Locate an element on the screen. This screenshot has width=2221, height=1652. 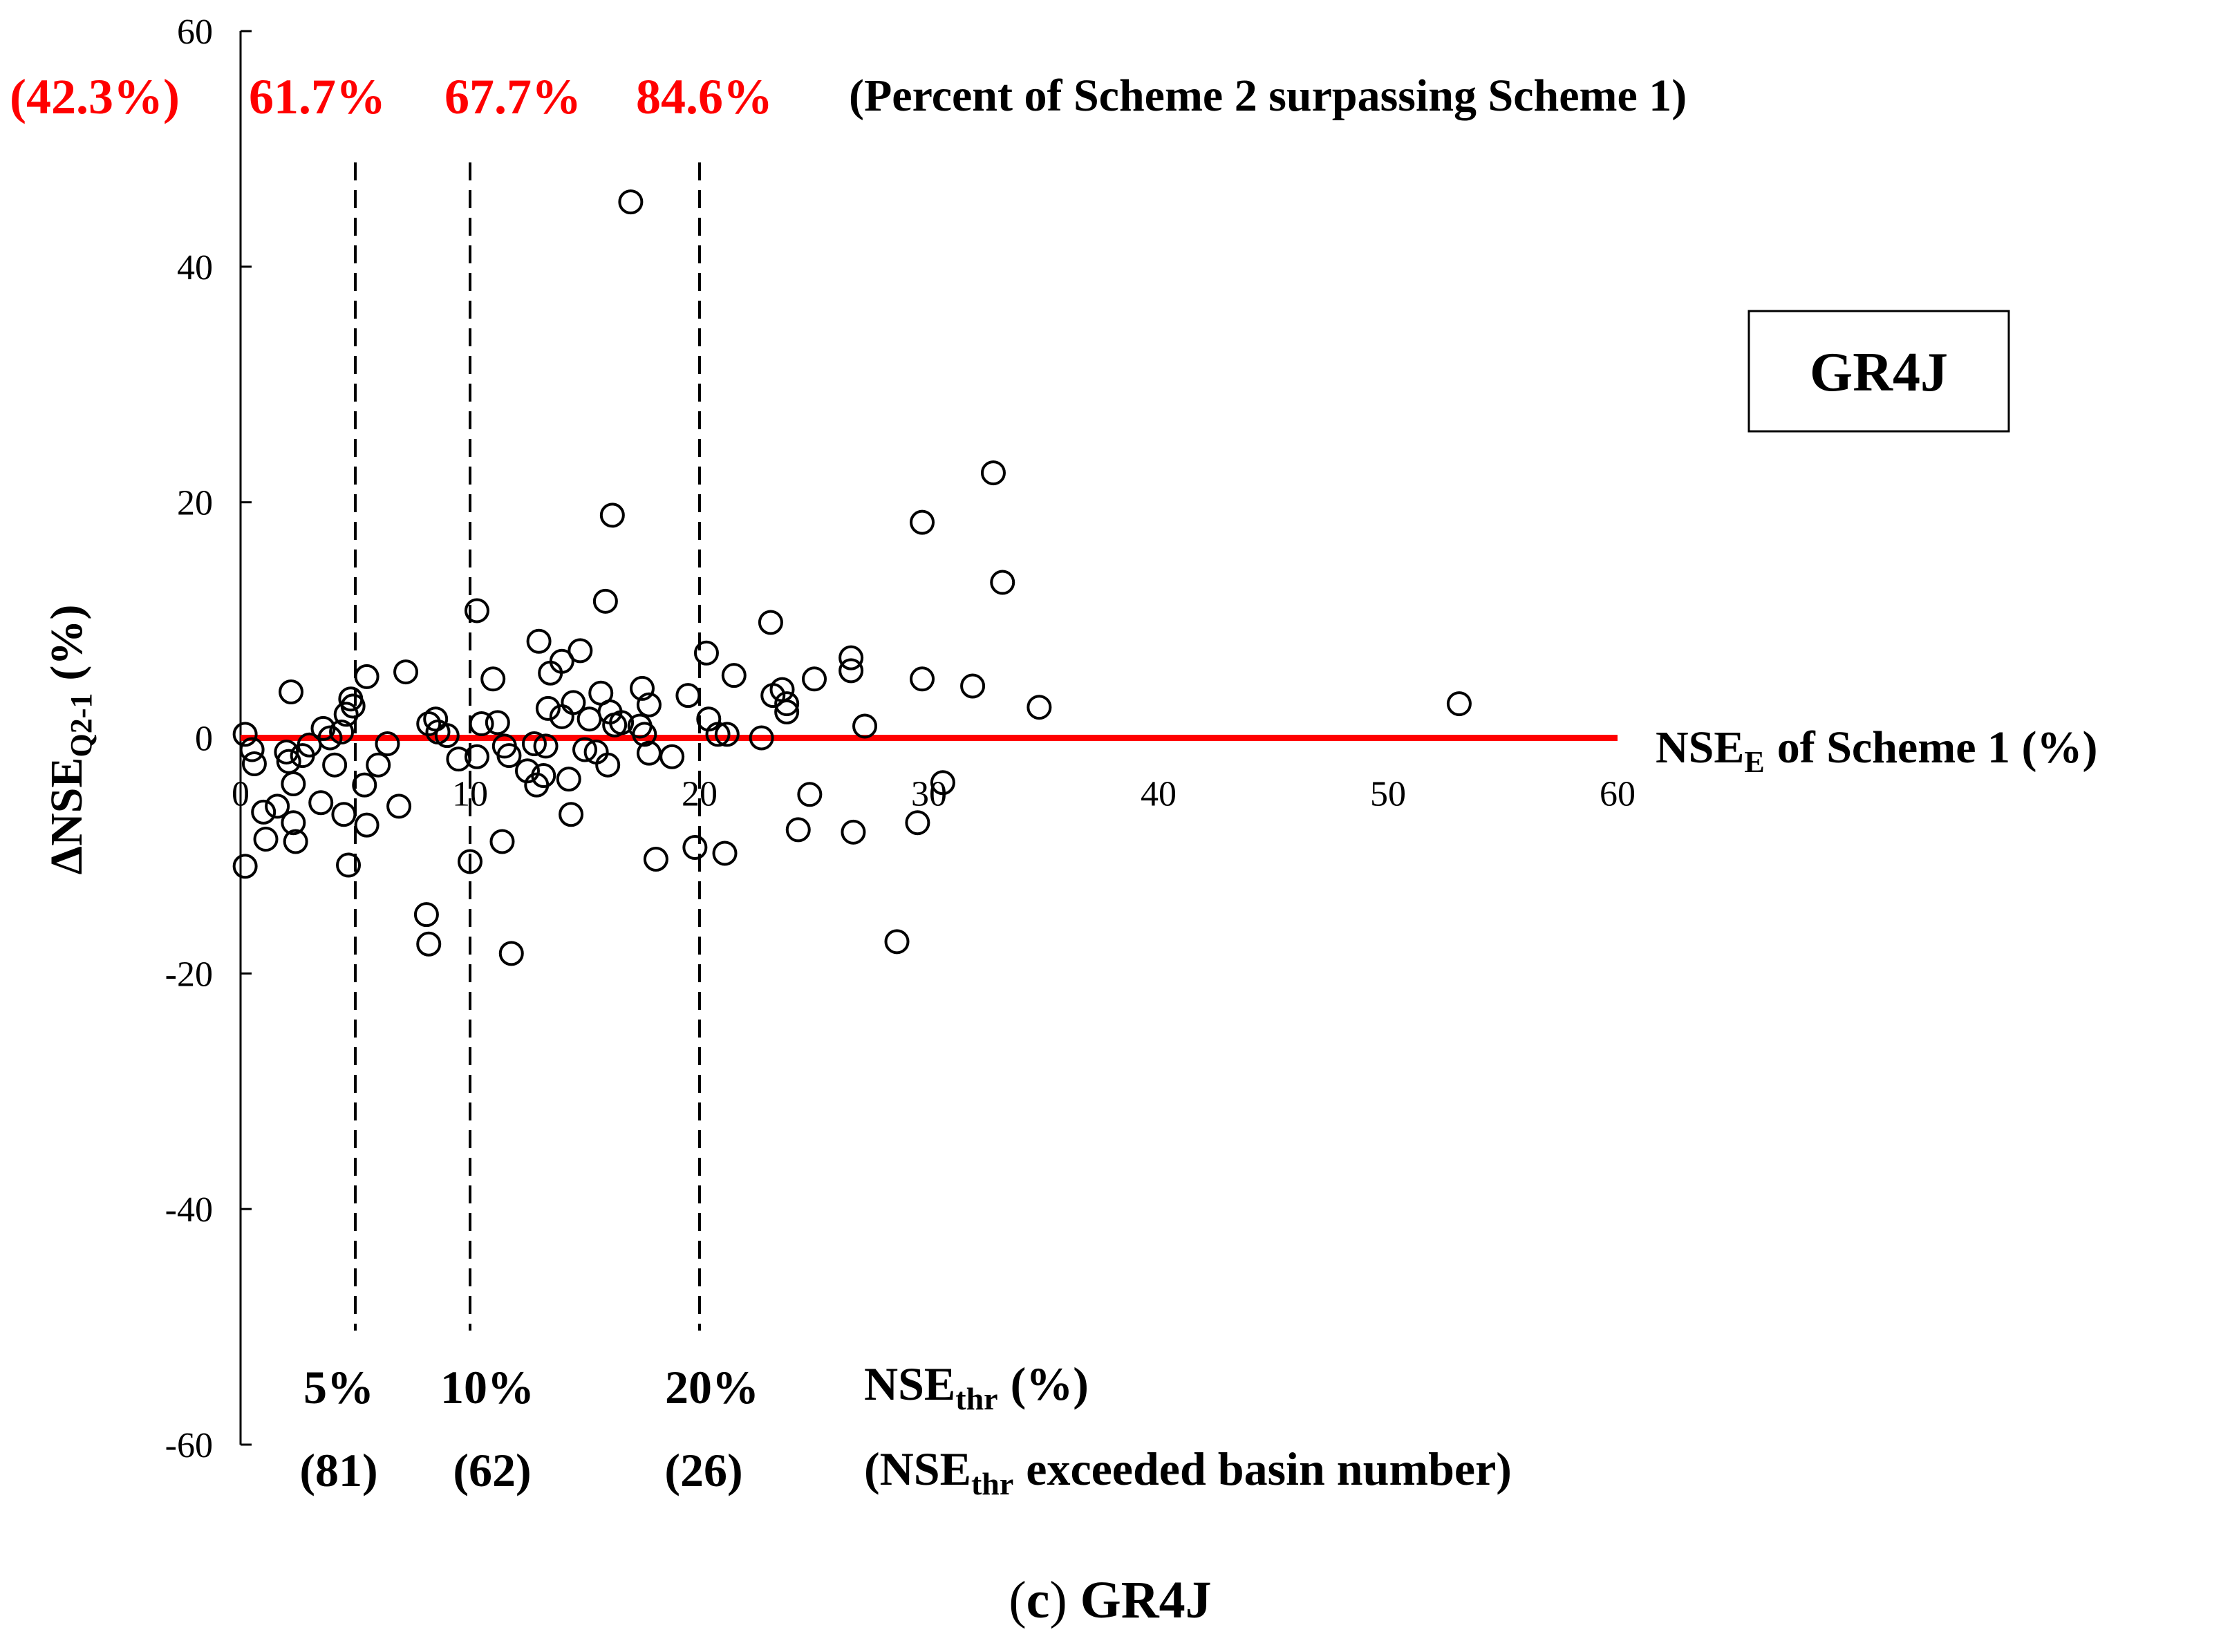
threshold-count-5: (81) is located at coordinates (338, 1470).